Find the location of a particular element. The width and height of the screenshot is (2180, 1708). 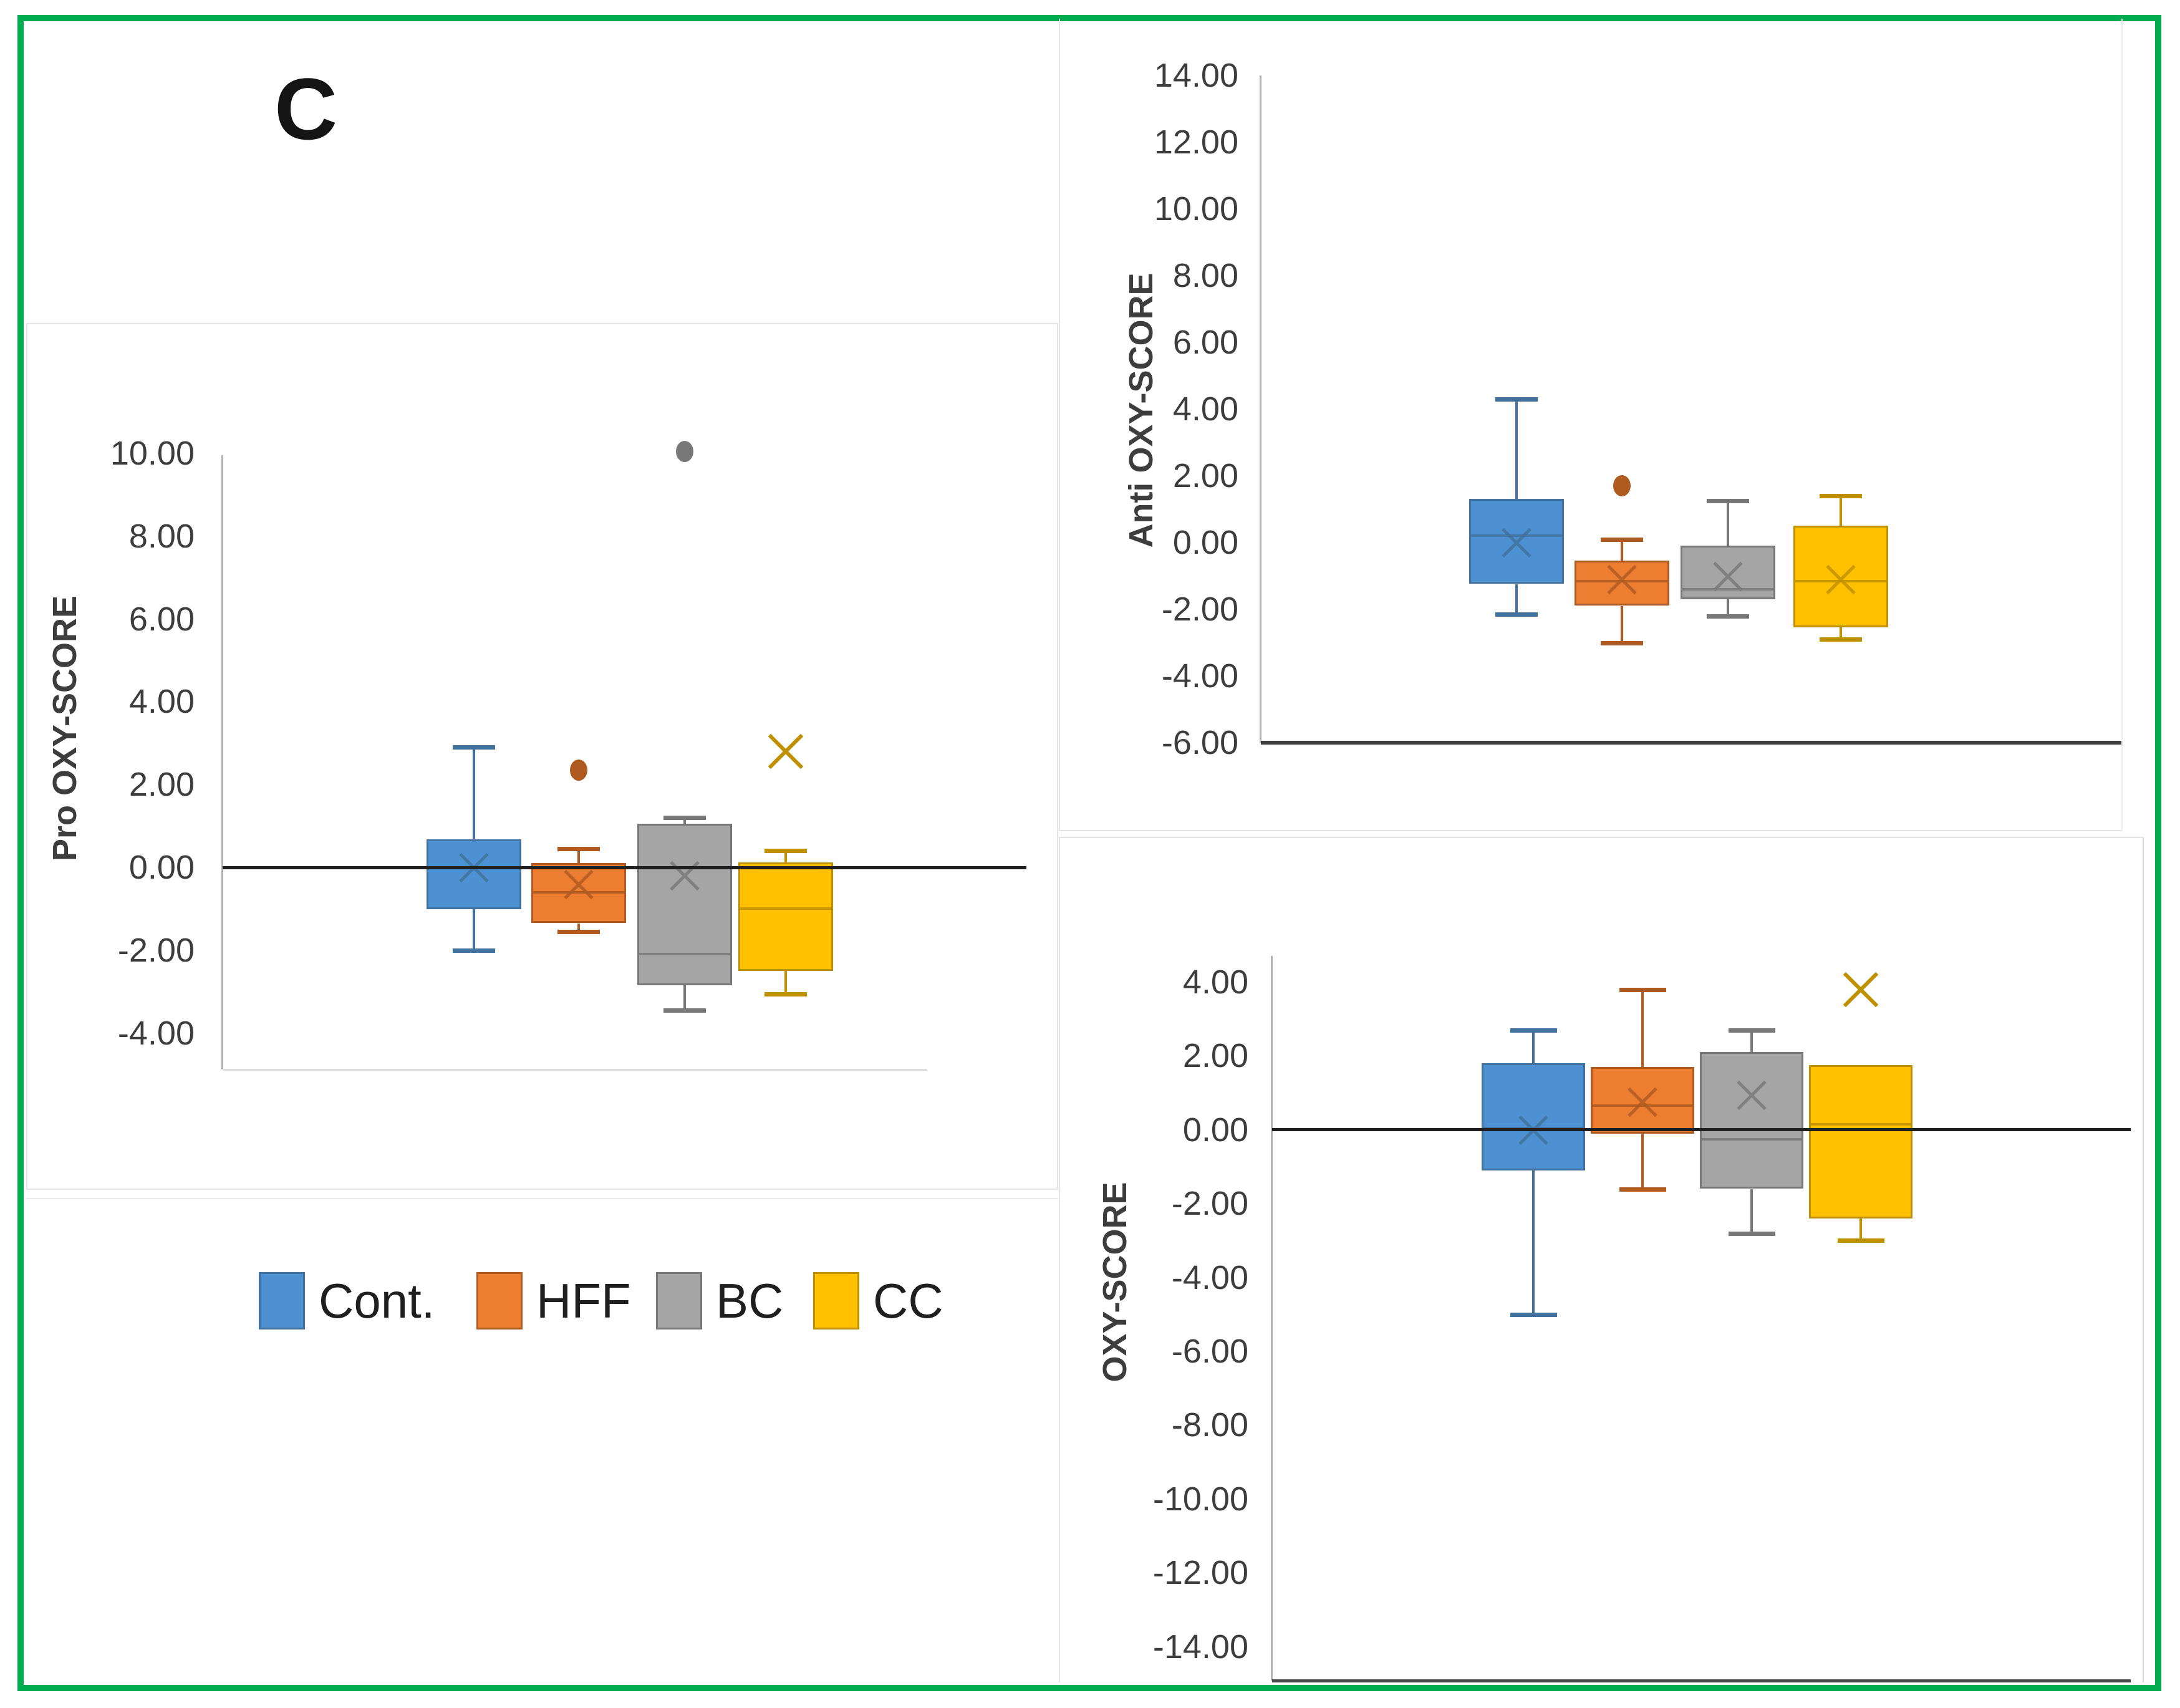

axis-title-pro: Pro OXY-SCORE is located at coordinates (65, 728).